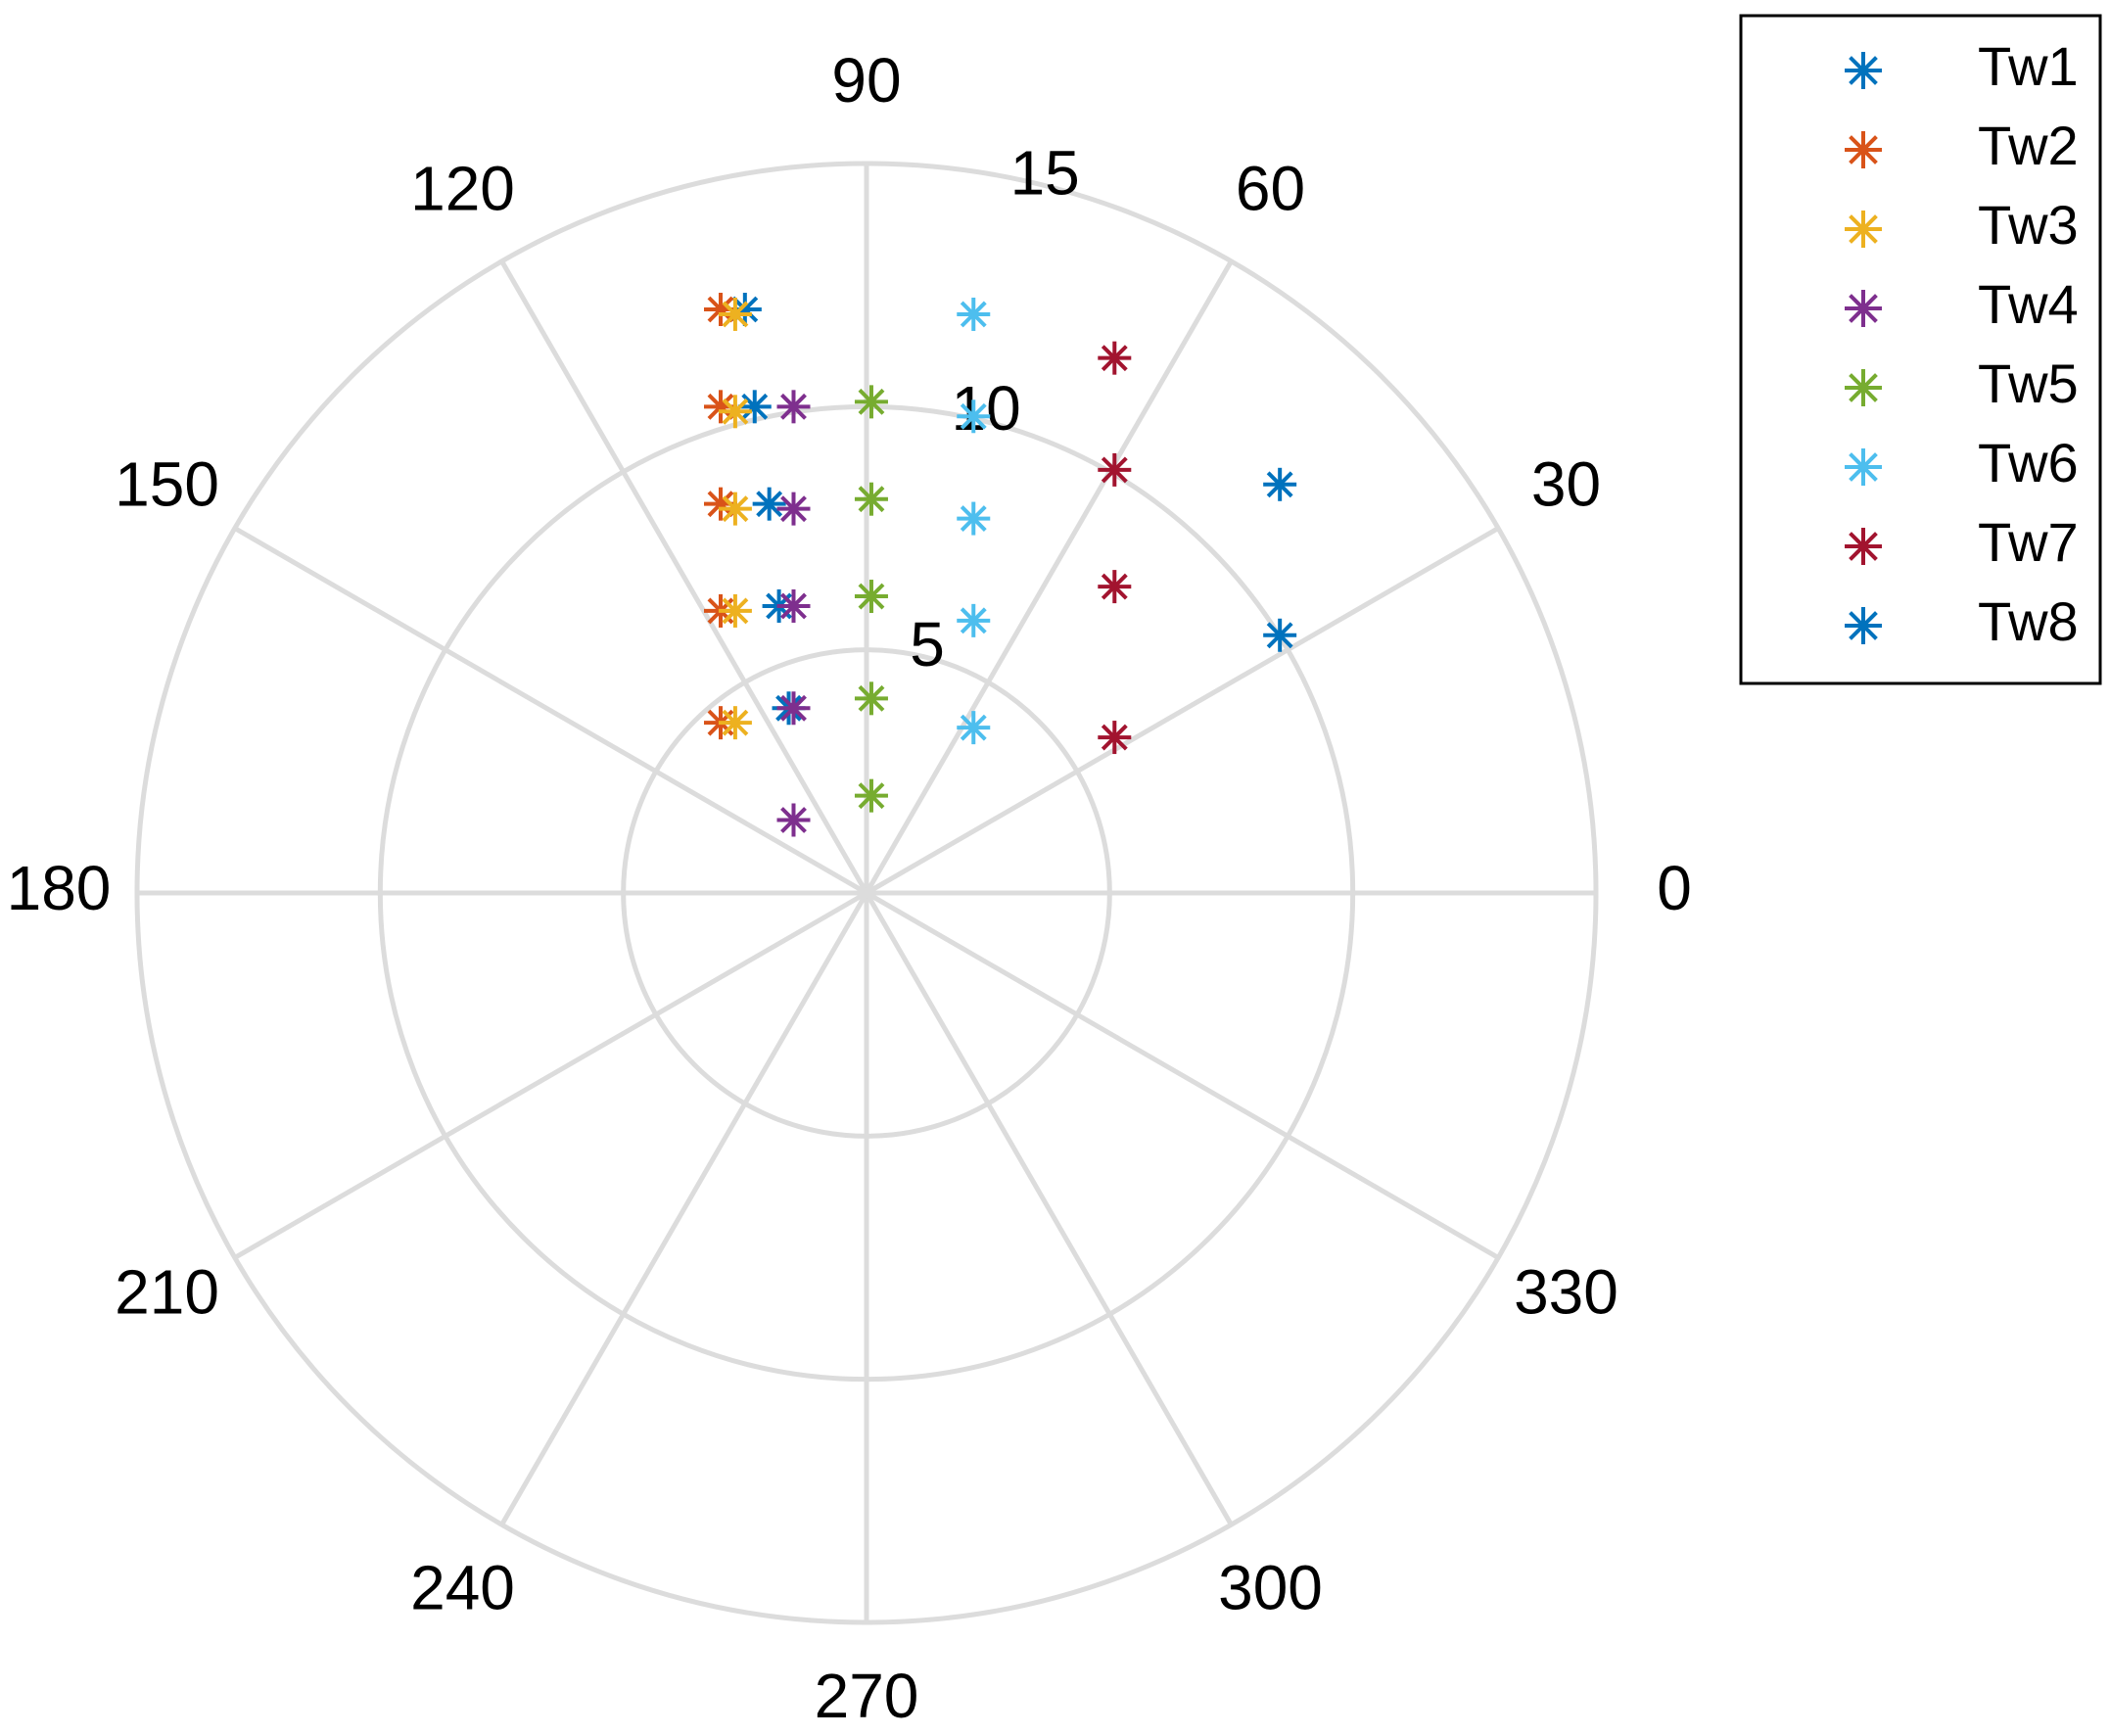 This screenshot has width=2110, height=1736. I want to click on theta-tick-label: 90, so click(866, 80).